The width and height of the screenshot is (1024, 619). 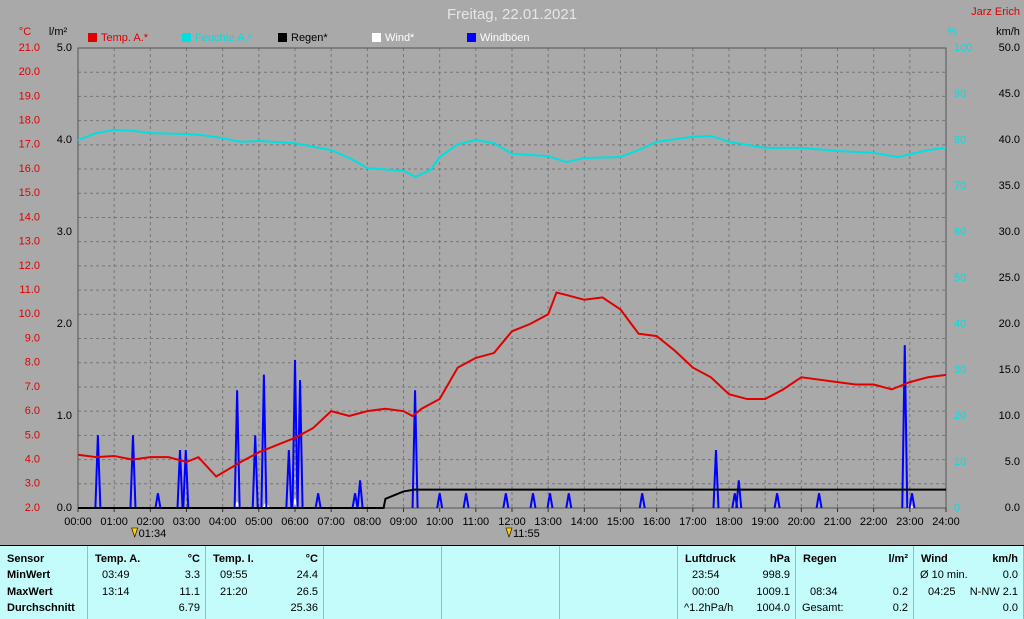 I want to click on y4ticks-label: 45.0, so click(x=1009, y=94).